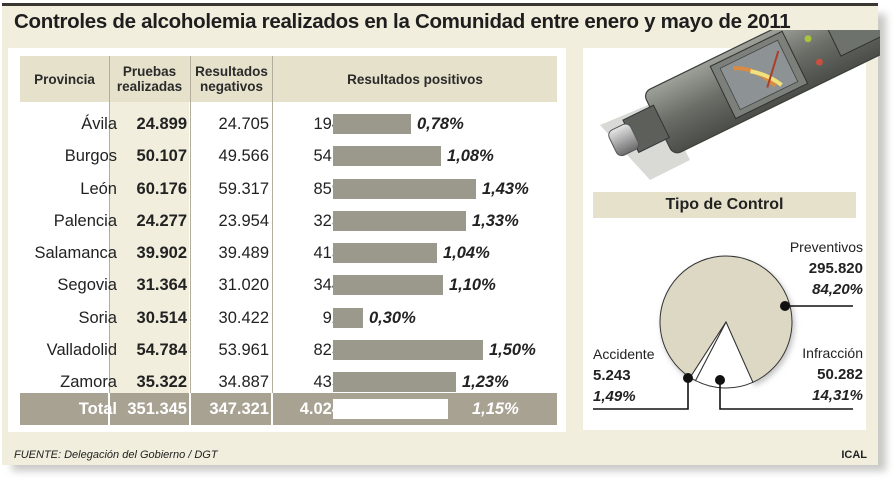 The width and height of the screenshot is (894, 480). What do you see at coordinates (239, 409) in the screenshot?
I see `total-negativos: 347.321` at bounding box center [239, 409].